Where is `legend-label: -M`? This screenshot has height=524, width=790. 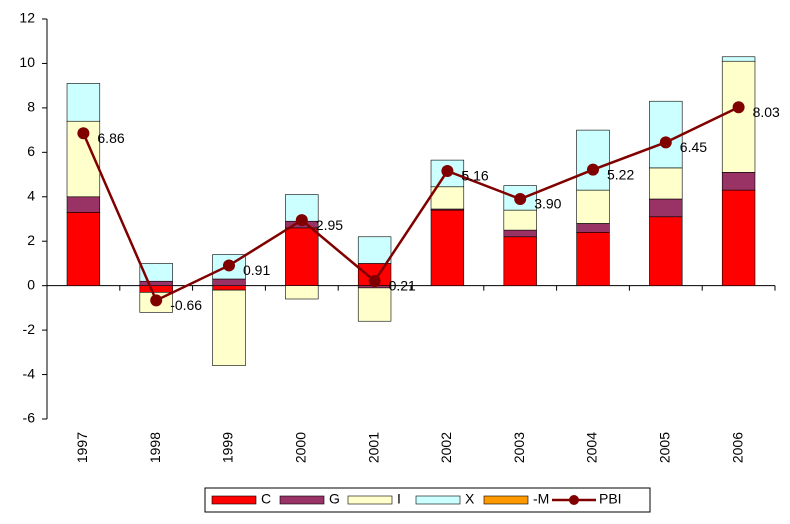 legend-label: -M is located at coordinates (541, 499).